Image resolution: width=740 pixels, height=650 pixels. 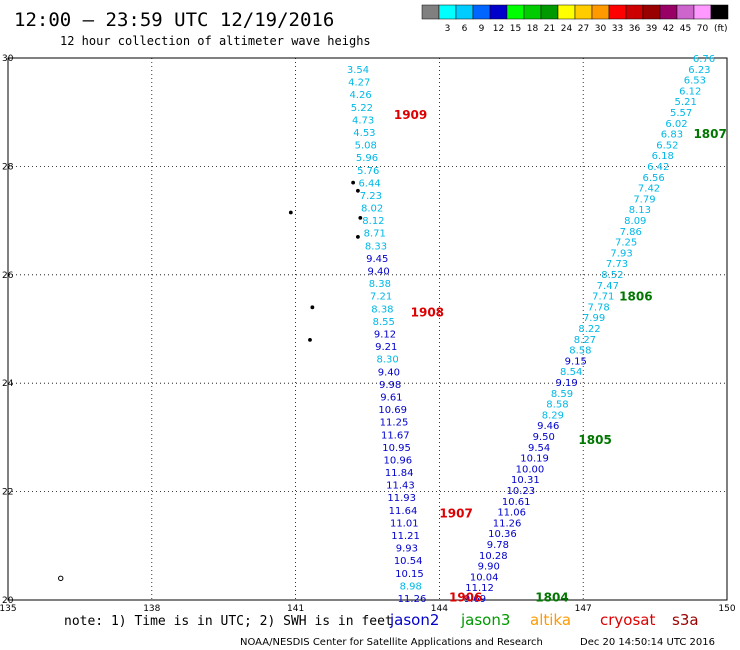 What do you see at coordinates (594, 440) in the screenshot?
I see `pass-number-label: 1805` at bounding box center [594, 440].